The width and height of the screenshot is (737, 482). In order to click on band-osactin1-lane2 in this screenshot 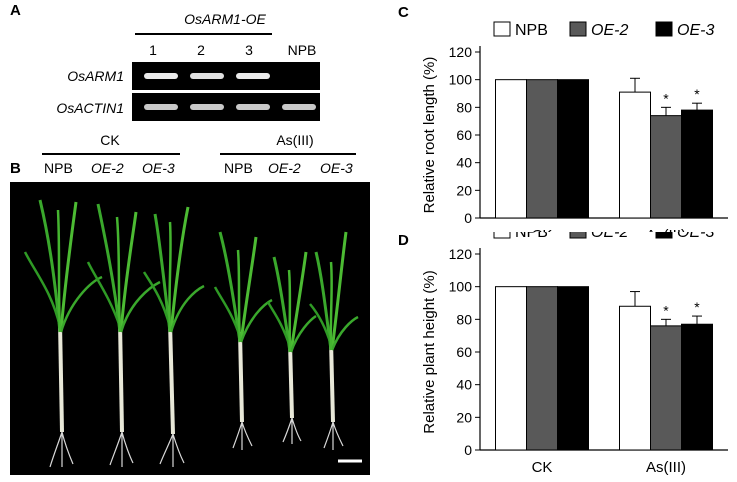, I will do `click(207, 107)`.